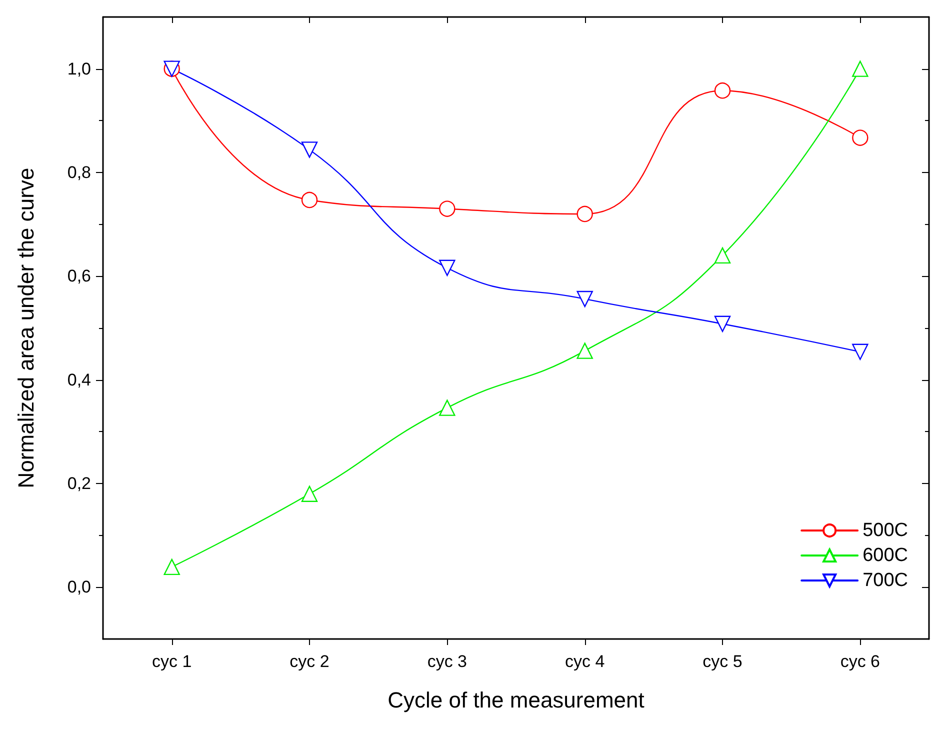  Describe the element at coordinates (79, 587) in the screenshot. I see `y-tick-label: 0,0` at that location.